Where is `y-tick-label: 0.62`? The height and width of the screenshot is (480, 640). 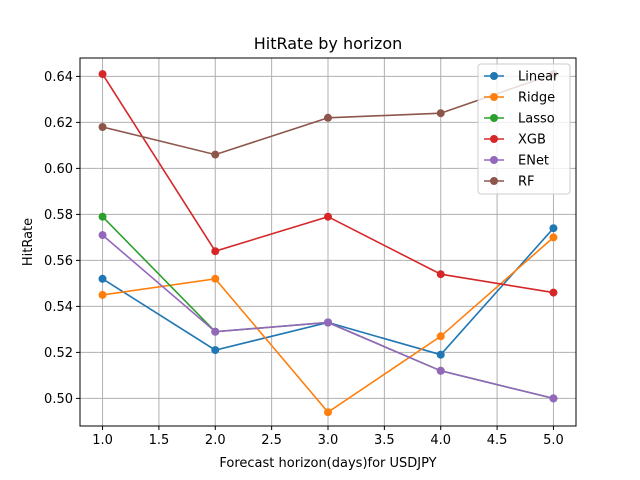 y-tick-label: 0.62 is located at coordinates (58, 123).